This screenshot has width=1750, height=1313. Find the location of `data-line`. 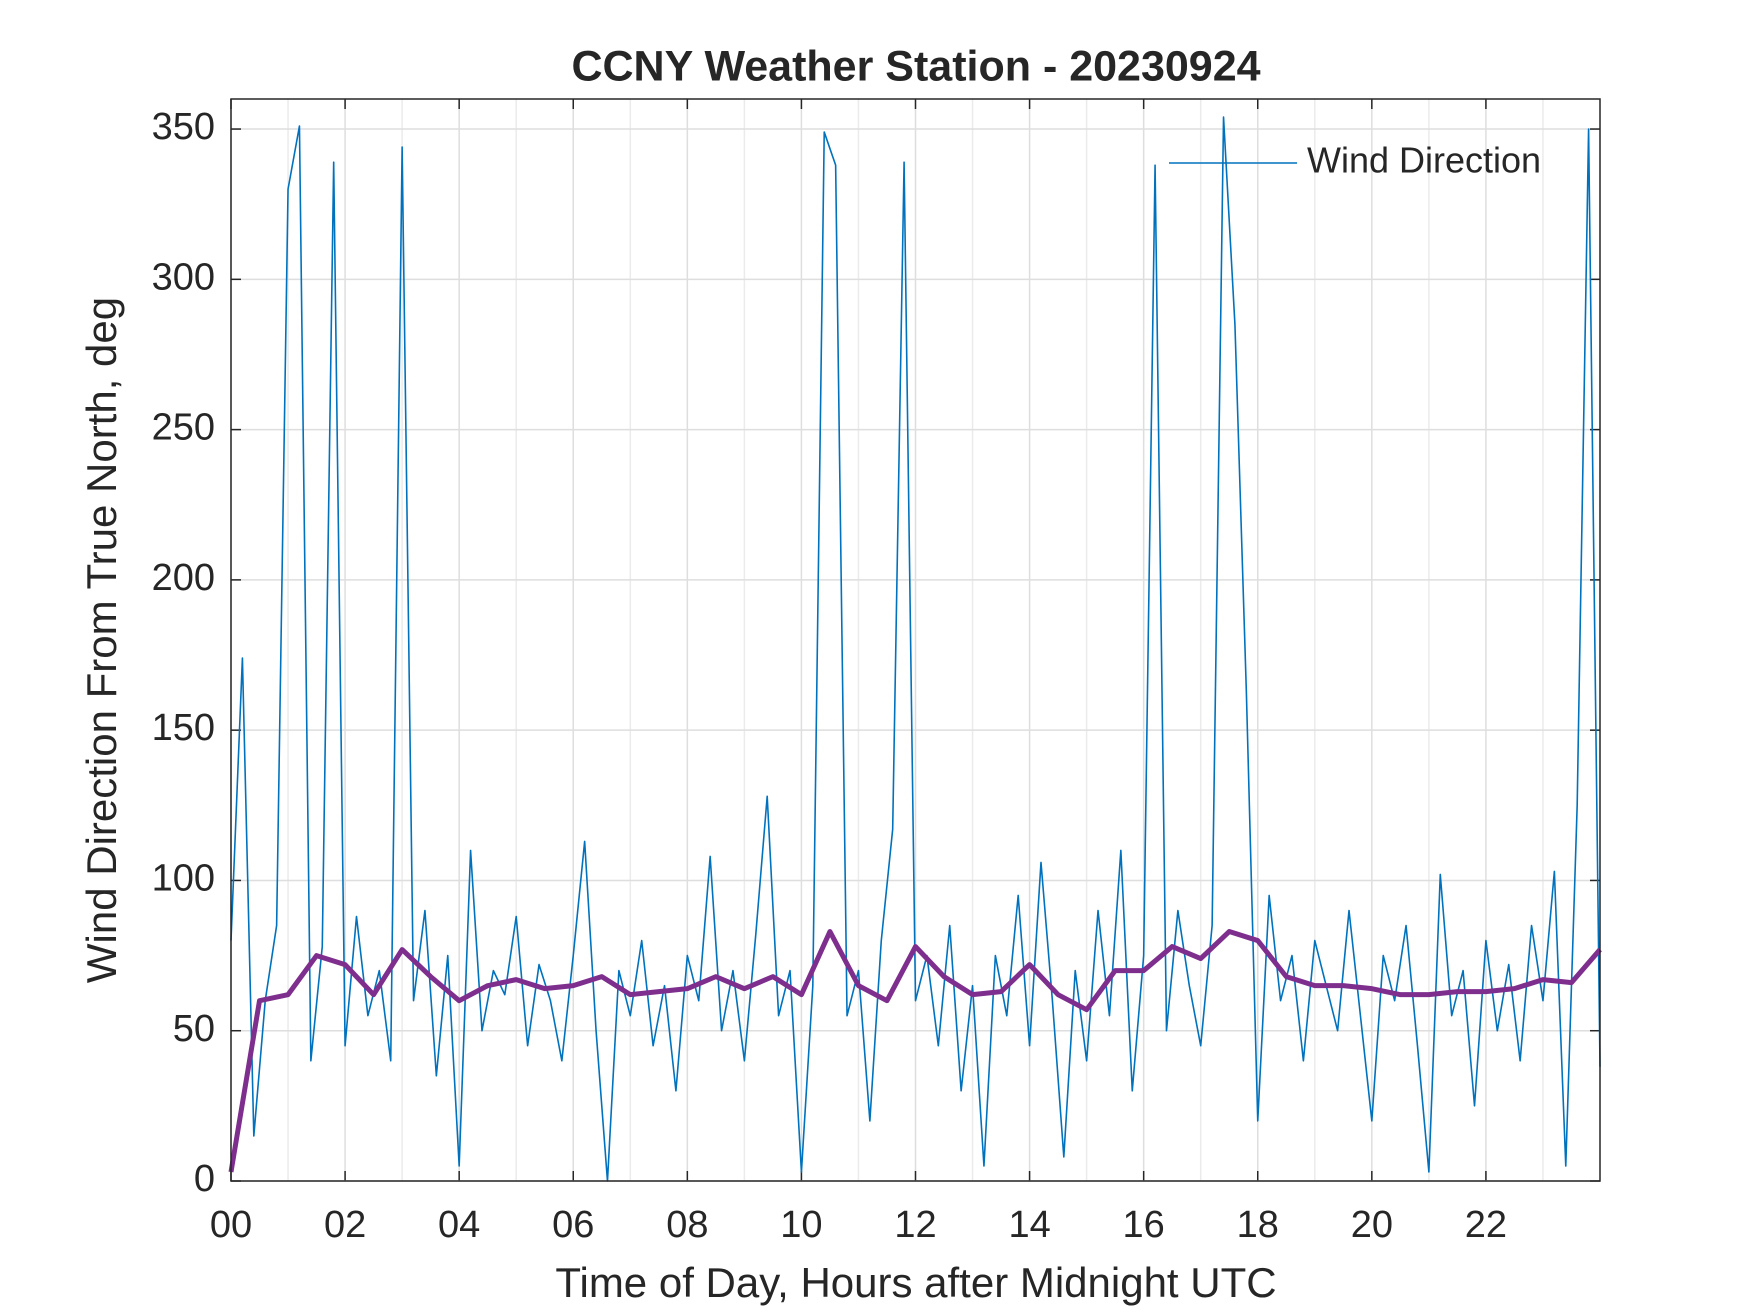

data-line is located at coordinates (915, 1051).